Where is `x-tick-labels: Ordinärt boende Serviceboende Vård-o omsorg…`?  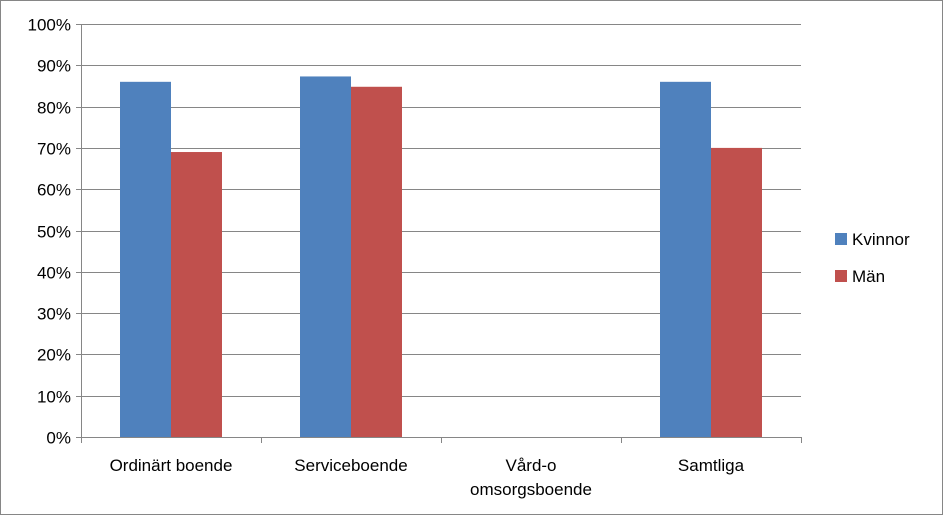 x-tick-labels: Ordinärt boende Serviceboende Vård-o omsorg… is located at coordinates (427, 477).